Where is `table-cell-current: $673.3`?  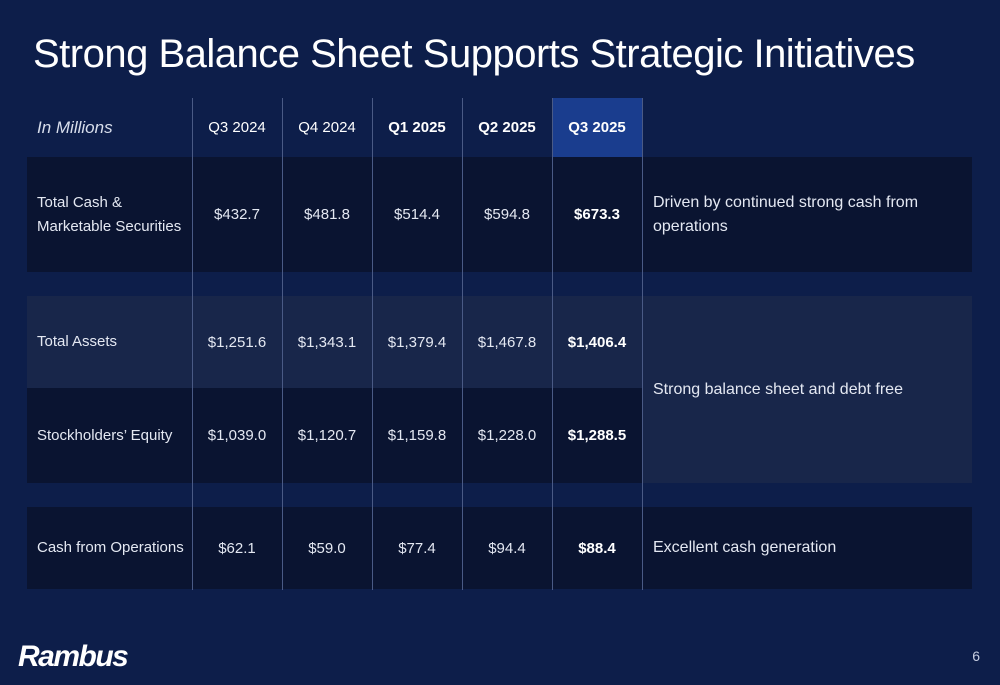 table-cell-current: $673.3 is located at coordinates (597, 214).